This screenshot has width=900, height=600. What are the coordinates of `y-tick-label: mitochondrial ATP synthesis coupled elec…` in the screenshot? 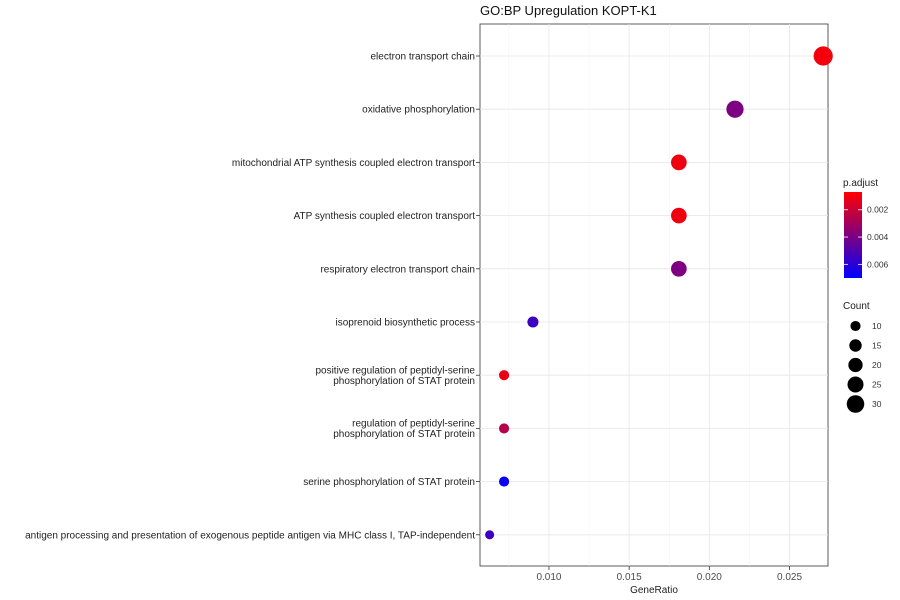 It's located at (353, 163).